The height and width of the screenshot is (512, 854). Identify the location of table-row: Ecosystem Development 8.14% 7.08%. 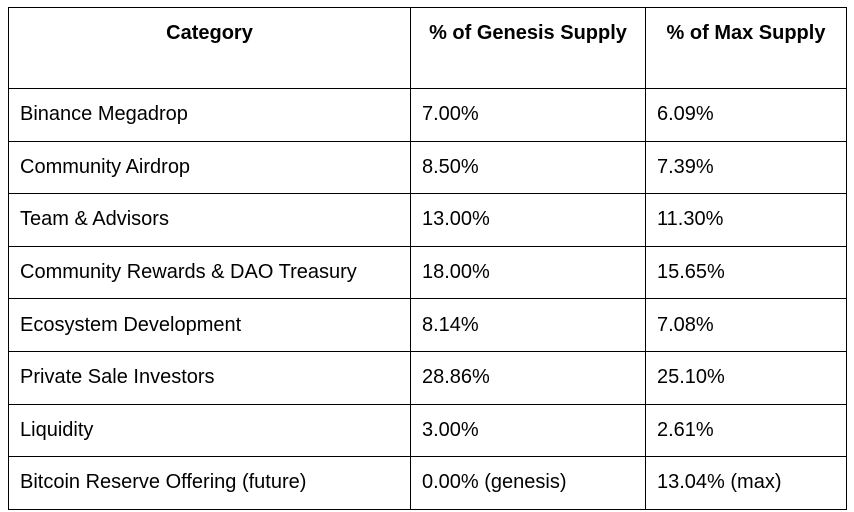
(427, 325).